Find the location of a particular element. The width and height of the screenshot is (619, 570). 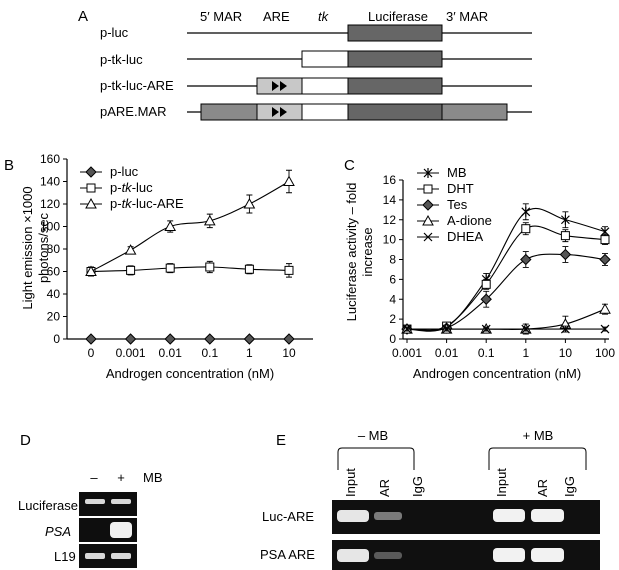

gel-e-bracket-minus is located at coordinates (376, 458).